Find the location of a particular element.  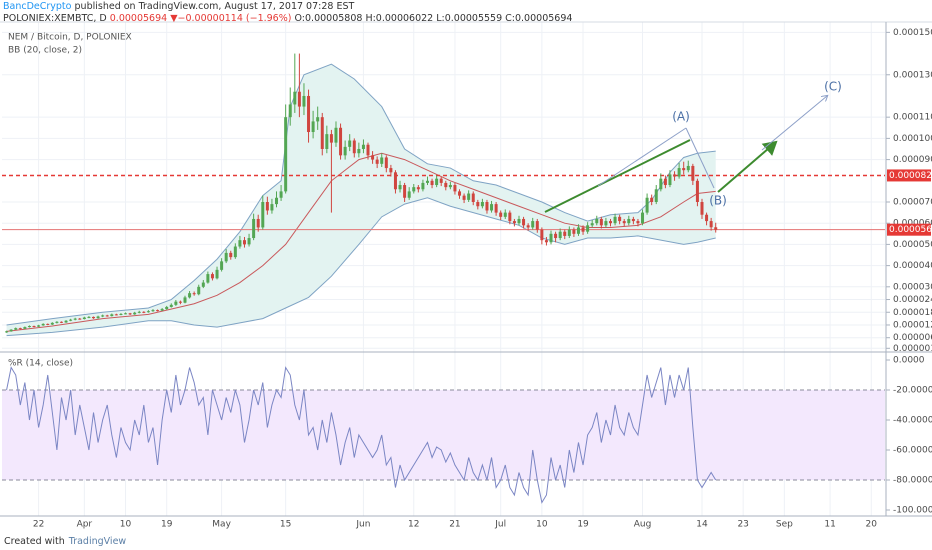

x-tick-label: Aug is located at coordinates (643, 525).